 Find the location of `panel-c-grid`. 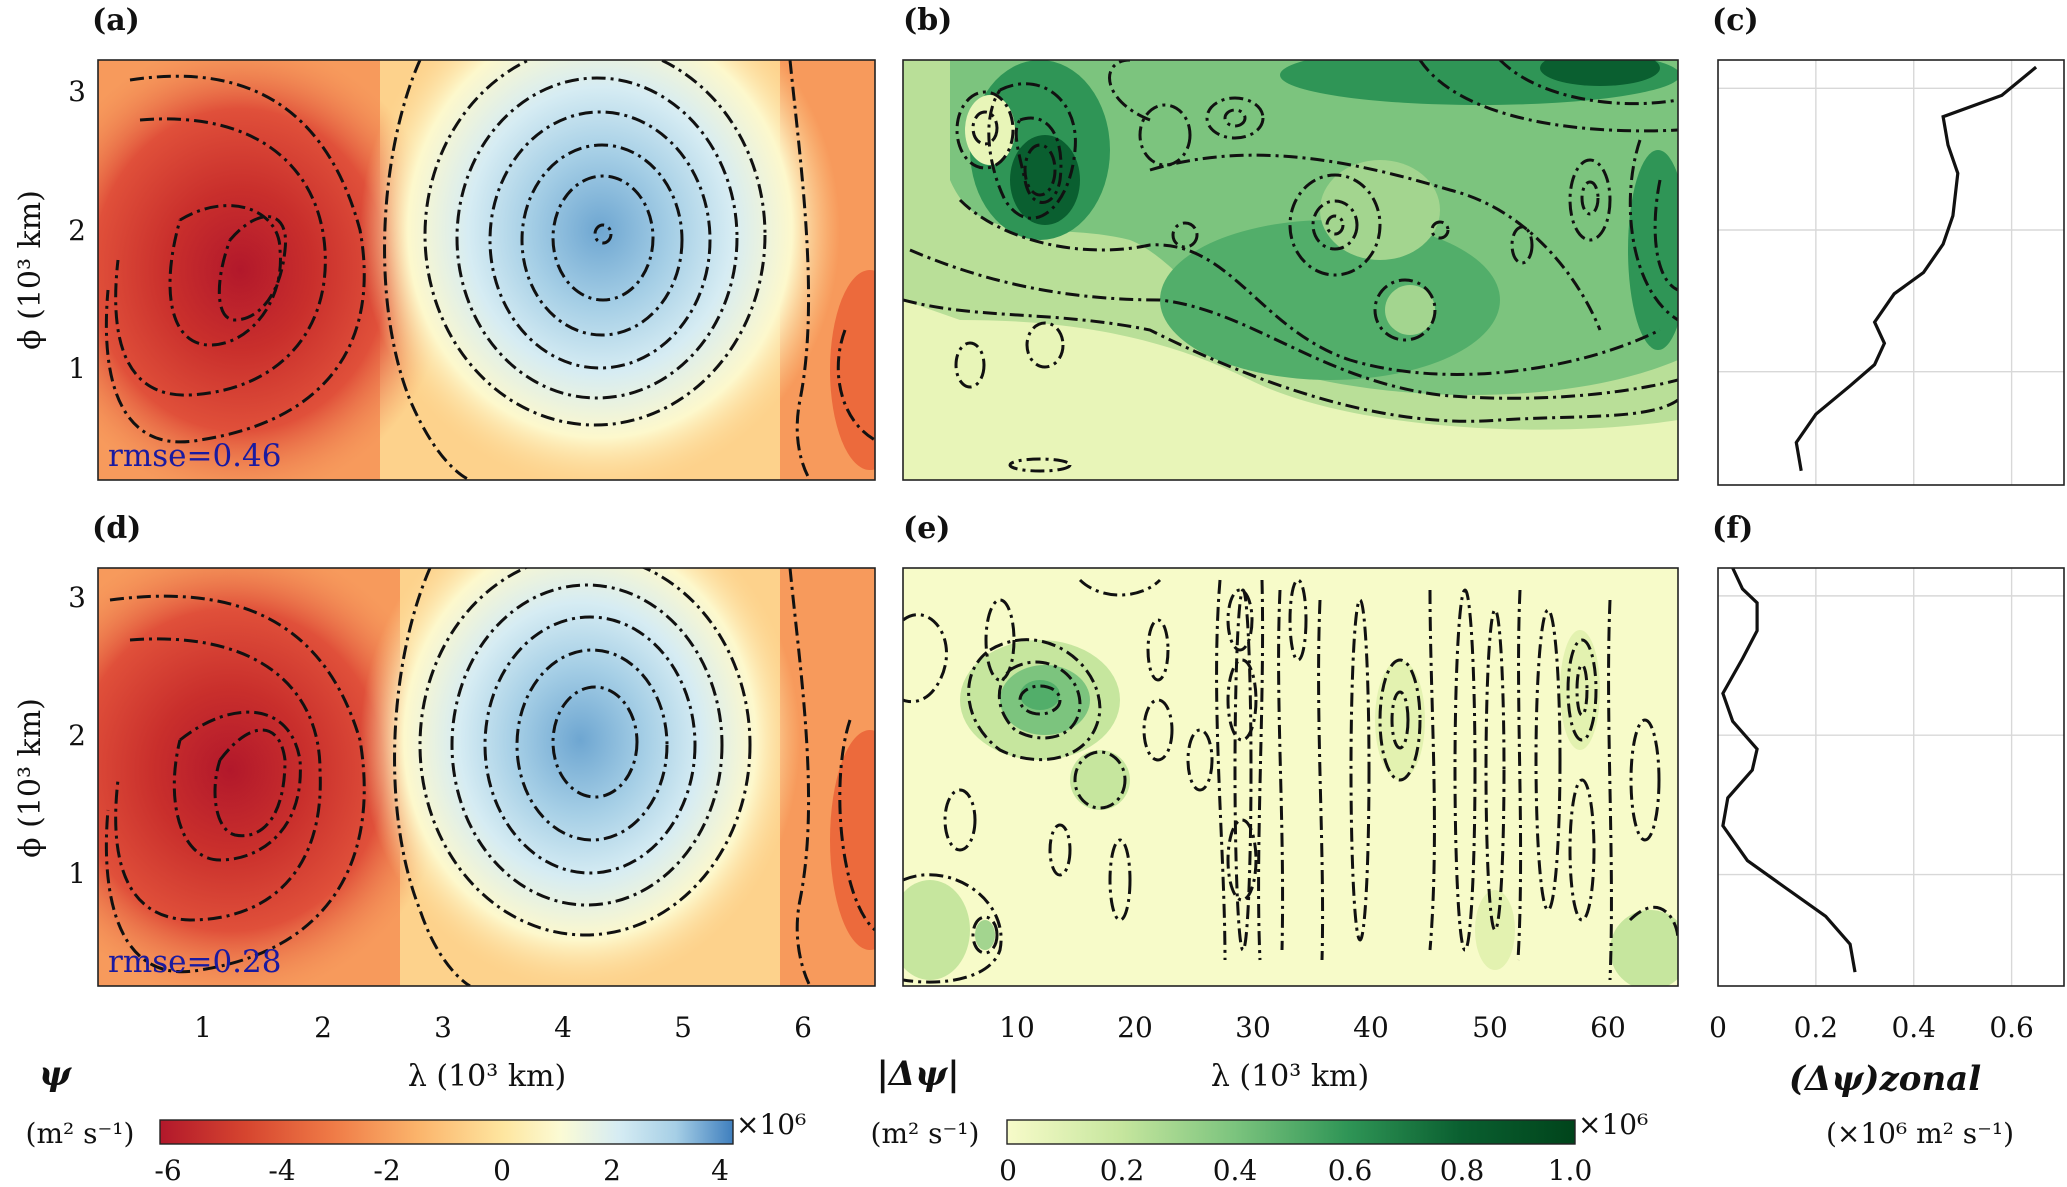

panel-c-grid is located at coordinates (1891, 272).